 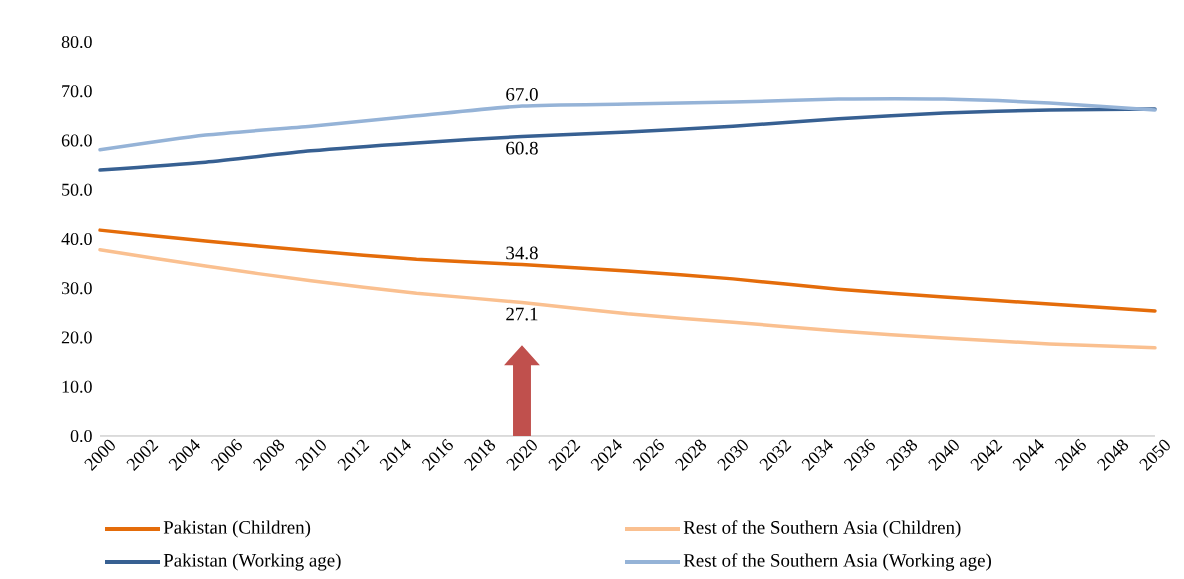 I want to click on y-tick-label: 70.0, so click(x=77, y=91).